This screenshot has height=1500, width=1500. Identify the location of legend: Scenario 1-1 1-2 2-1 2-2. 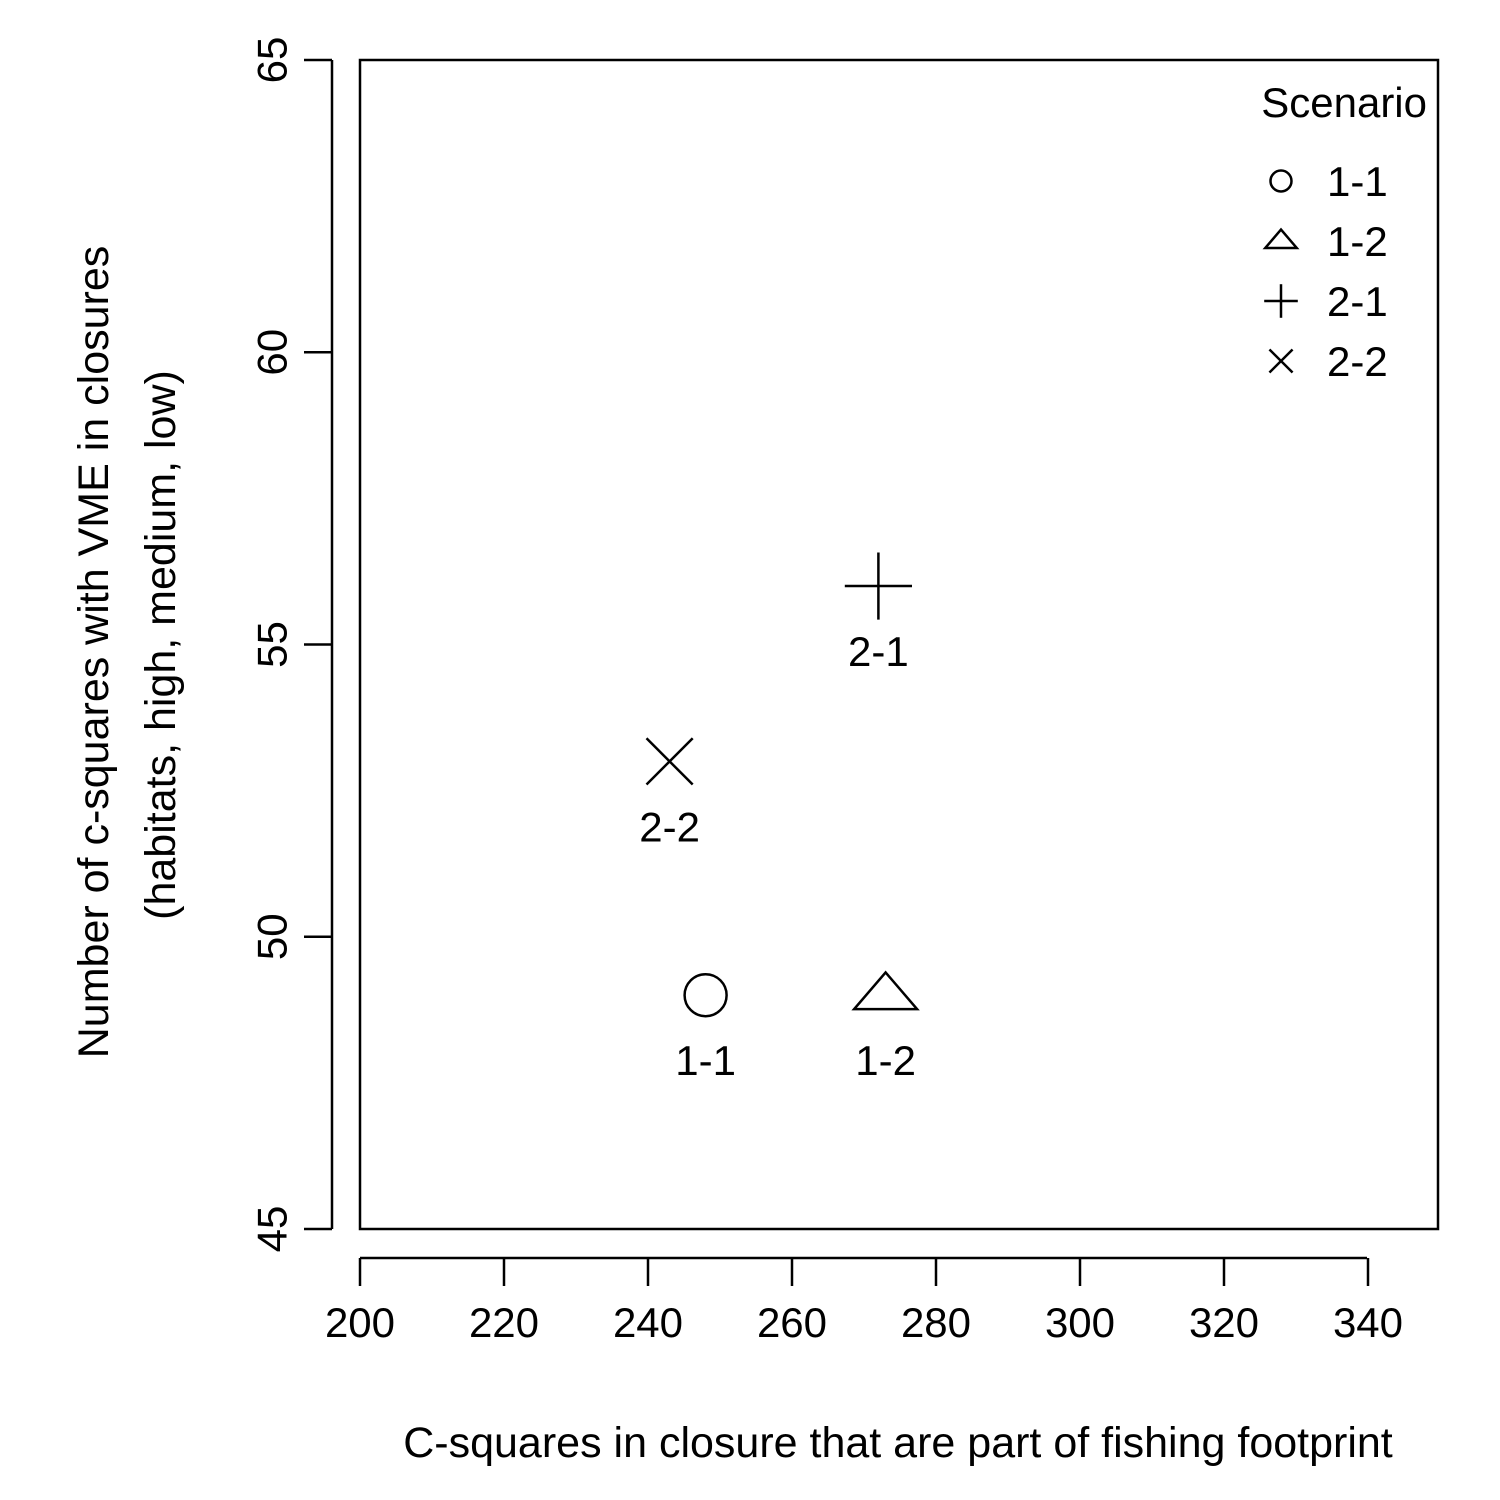
(1344, 232).